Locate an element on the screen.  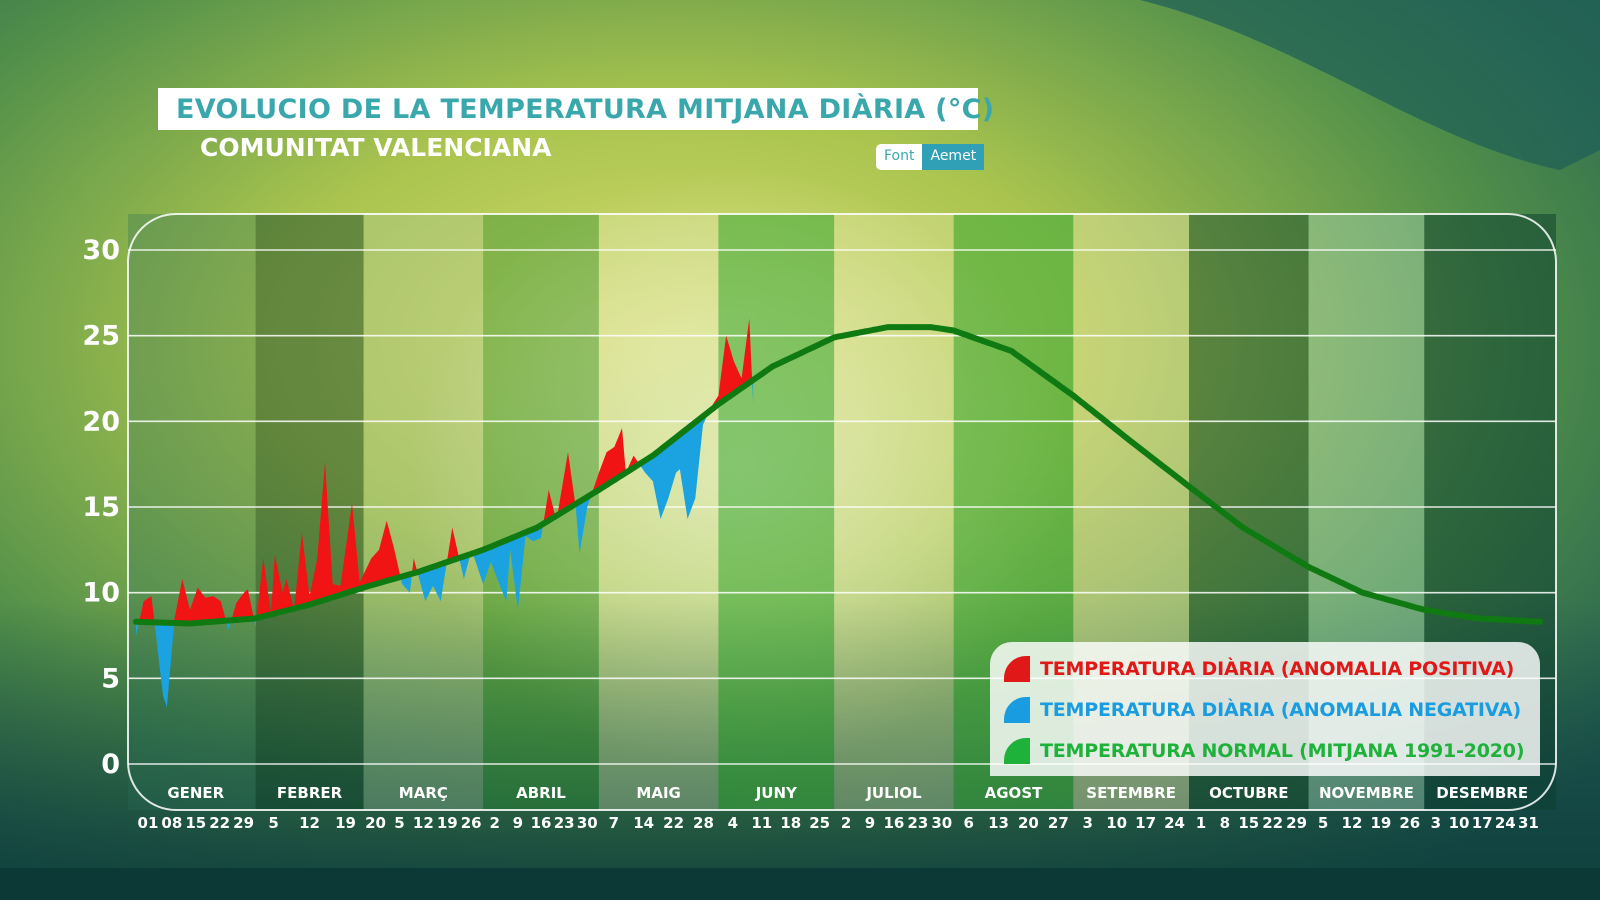
positive-anomaly-area is located at coordinates (445, 471).